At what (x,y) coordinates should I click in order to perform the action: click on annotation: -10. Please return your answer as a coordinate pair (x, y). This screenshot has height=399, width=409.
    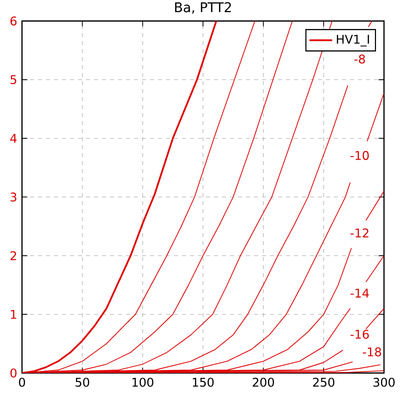
    Looking at the image, I should click on (359, 155).